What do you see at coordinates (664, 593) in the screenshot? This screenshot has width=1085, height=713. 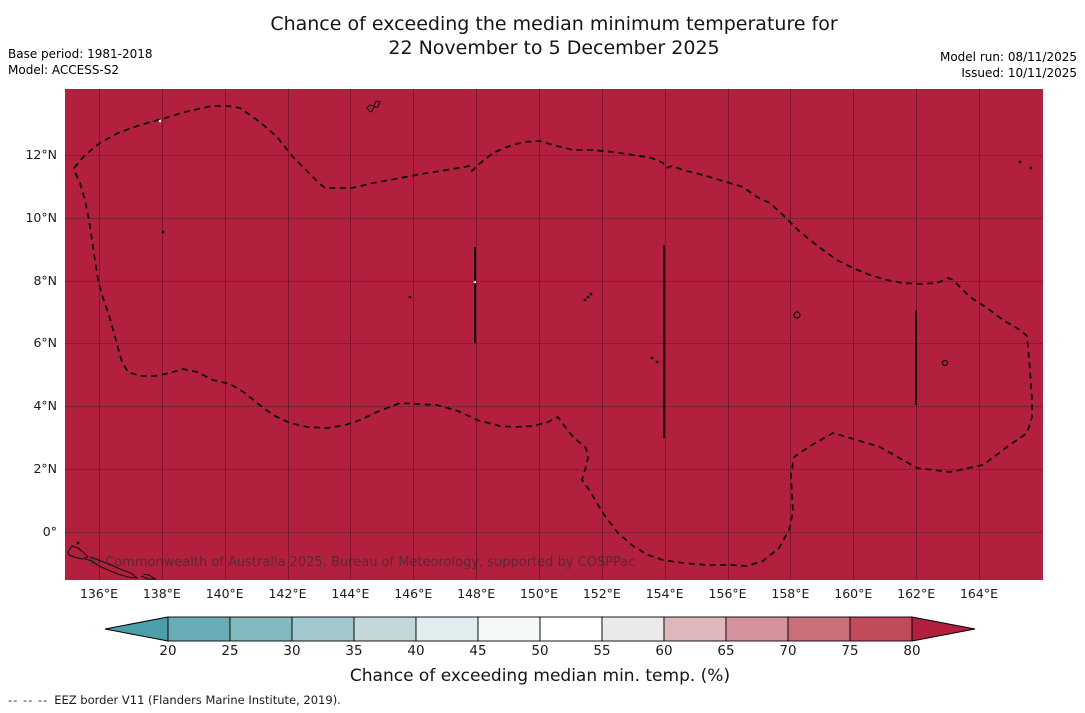 I see `x-tick-label: 154°E` at bounding box center [664, 593].